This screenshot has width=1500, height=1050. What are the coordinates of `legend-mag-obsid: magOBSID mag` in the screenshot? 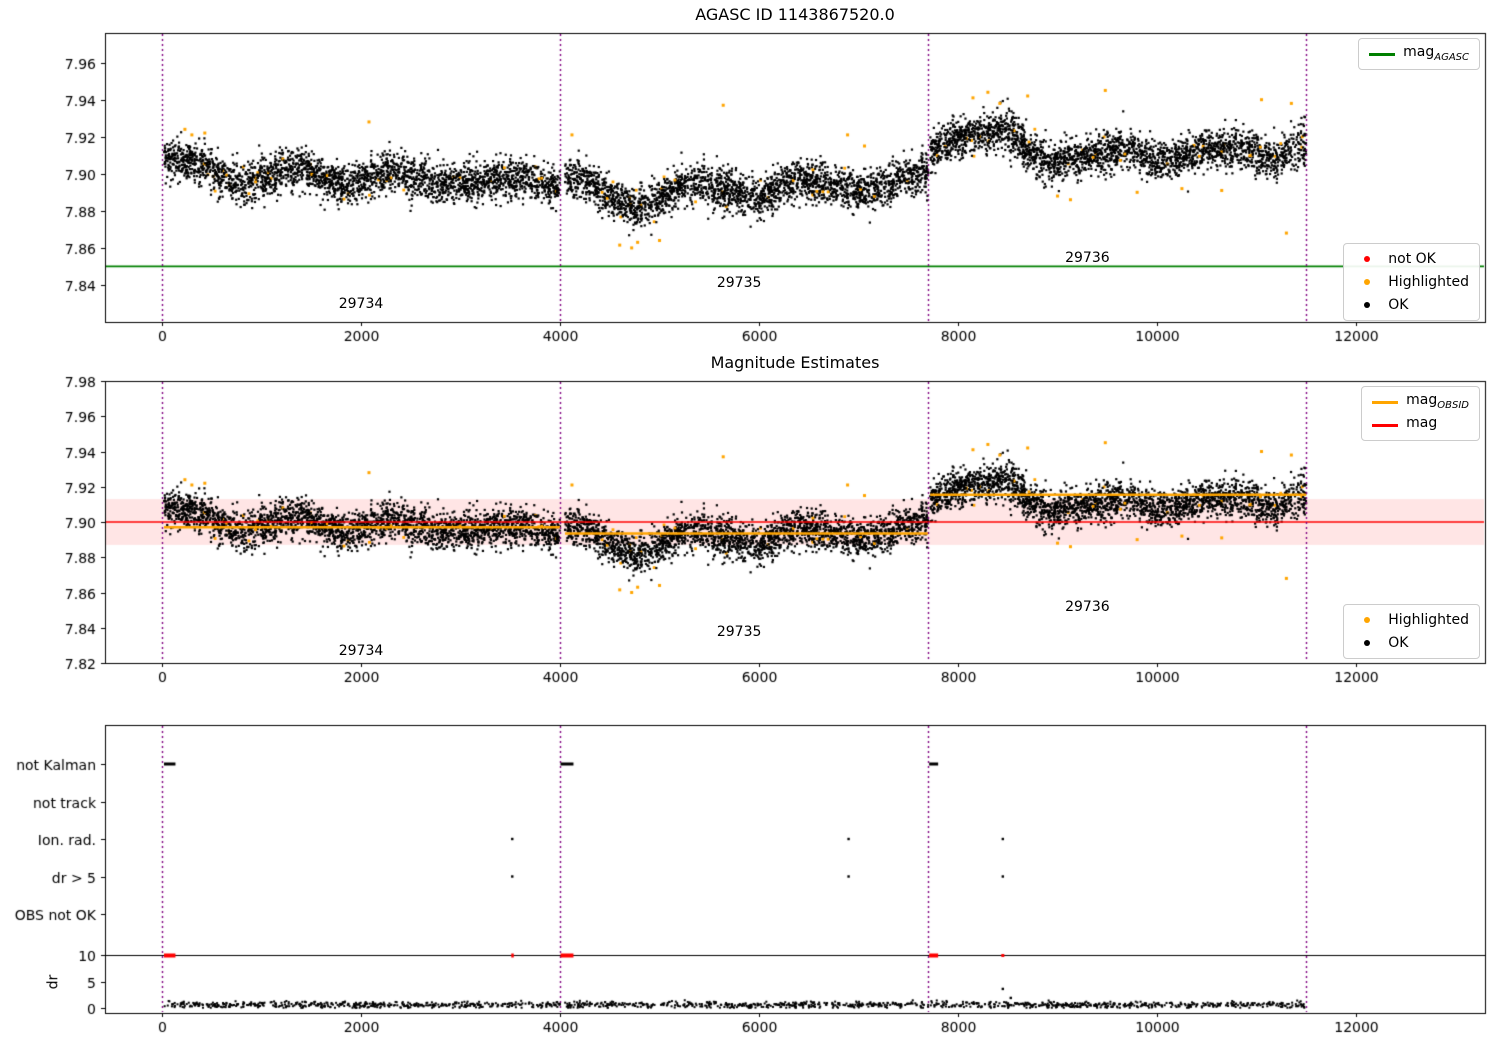 It's located at (1420, 413).